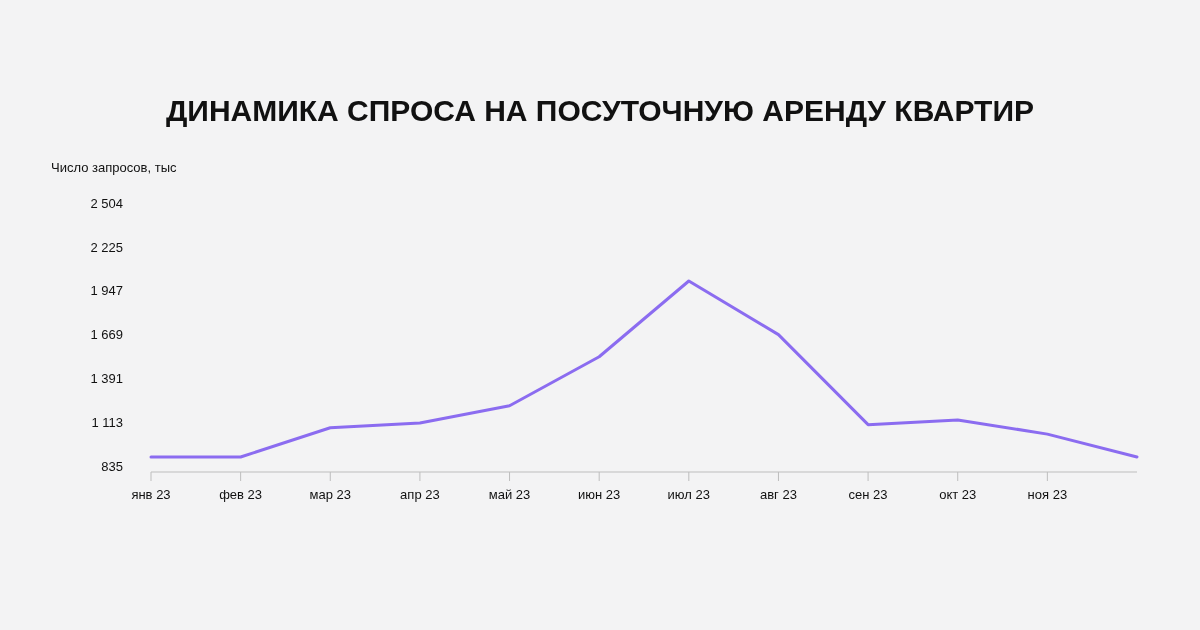 Image resolution: width=1200 pixels, height=630 pixels. What do you see at coordinates (241, 494) in the screenshot?
I see `x-tick-label: фев 23` at bounding box center [241, 494].